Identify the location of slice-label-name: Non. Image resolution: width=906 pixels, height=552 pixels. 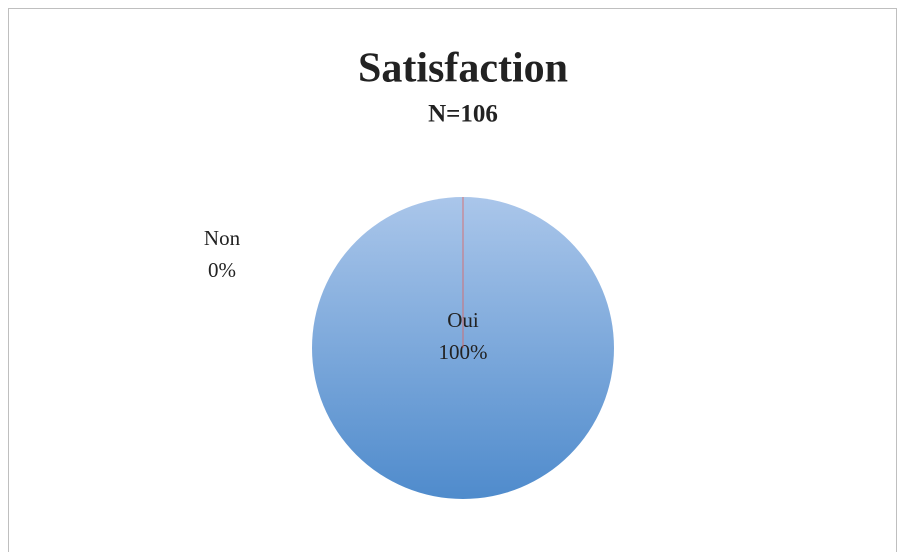
(222, 238).